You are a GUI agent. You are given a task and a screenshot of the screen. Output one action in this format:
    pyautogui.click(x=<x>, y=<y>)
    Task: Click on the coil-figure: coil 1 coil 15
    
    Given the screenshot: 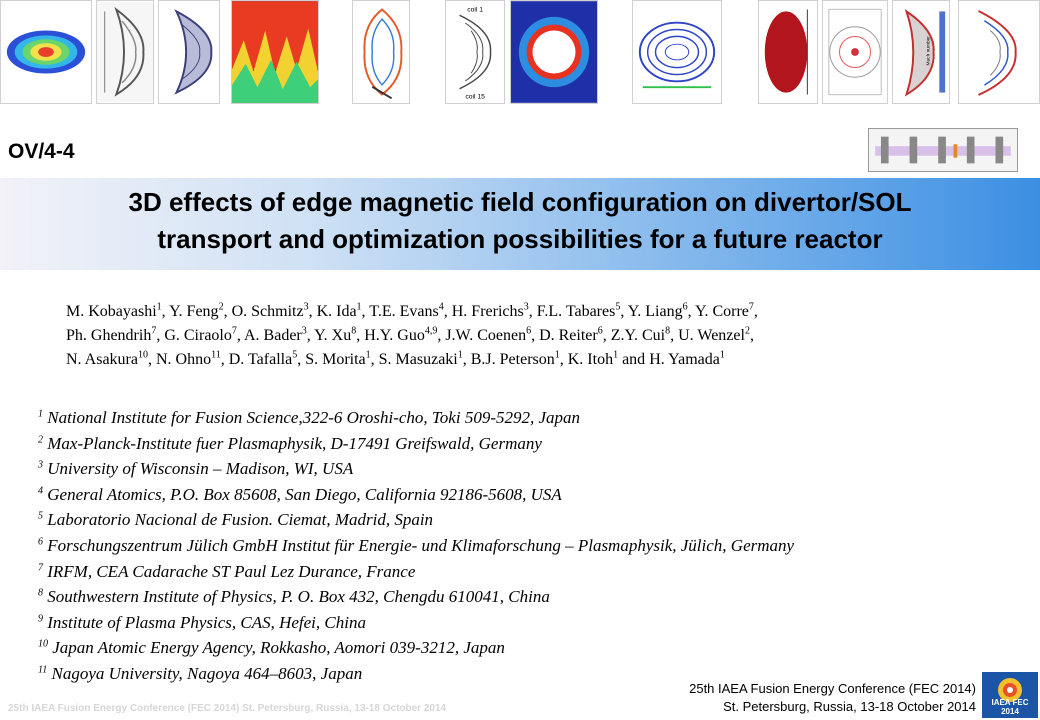 What is the action you would take?
    pyautogui.click(x=475, y=52)
    